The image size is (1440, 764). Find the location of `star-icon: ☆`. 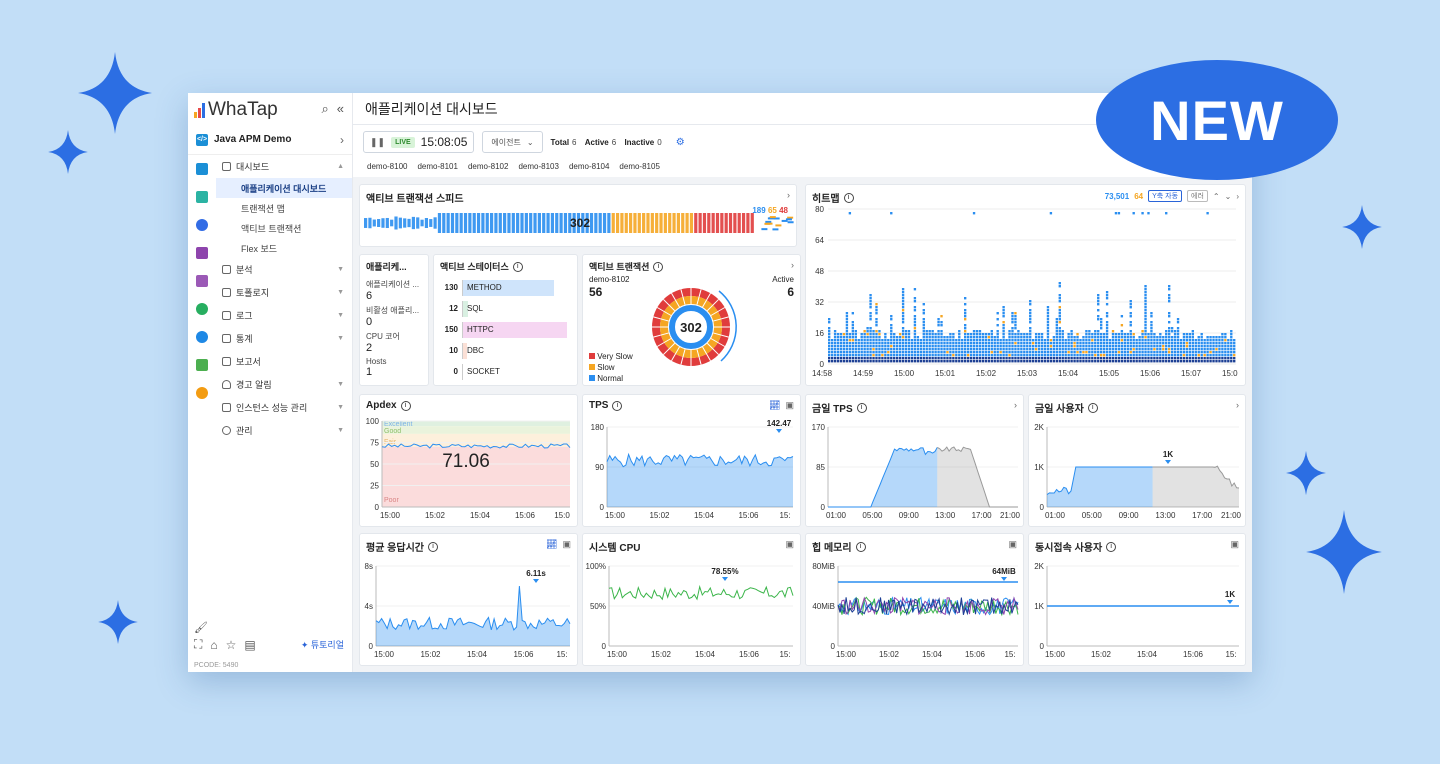

star-icon: ☆ is located at coordinates (231, 644).